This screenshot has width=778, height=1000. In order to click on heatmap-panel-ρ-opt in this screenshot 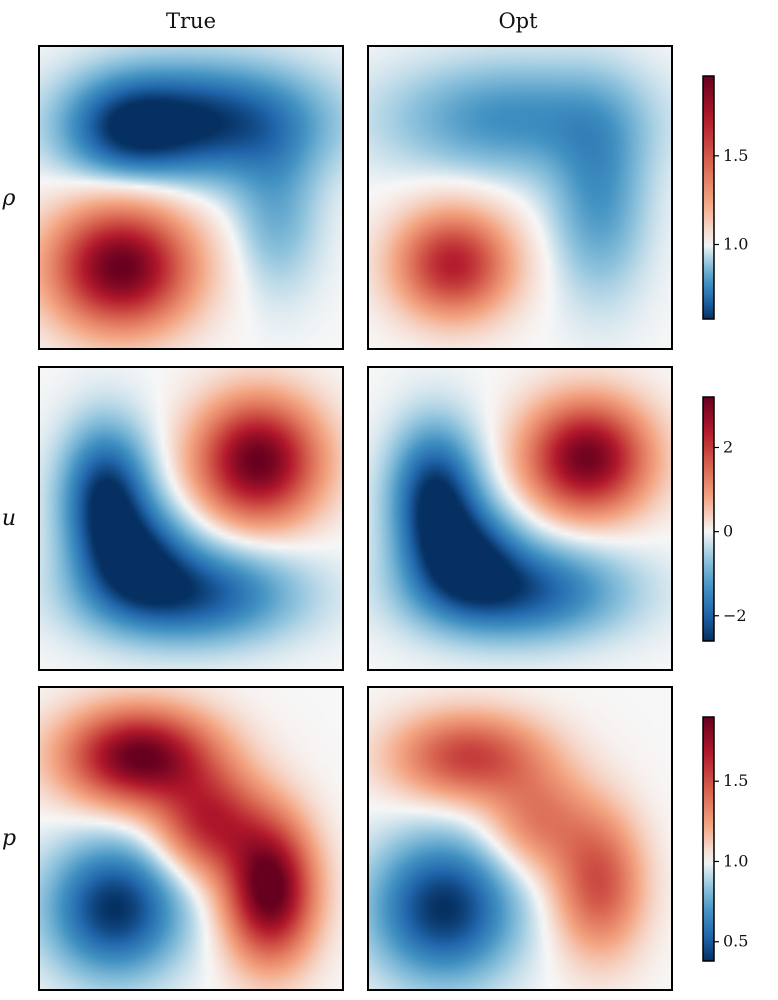, I will do `click(520, 197)`.